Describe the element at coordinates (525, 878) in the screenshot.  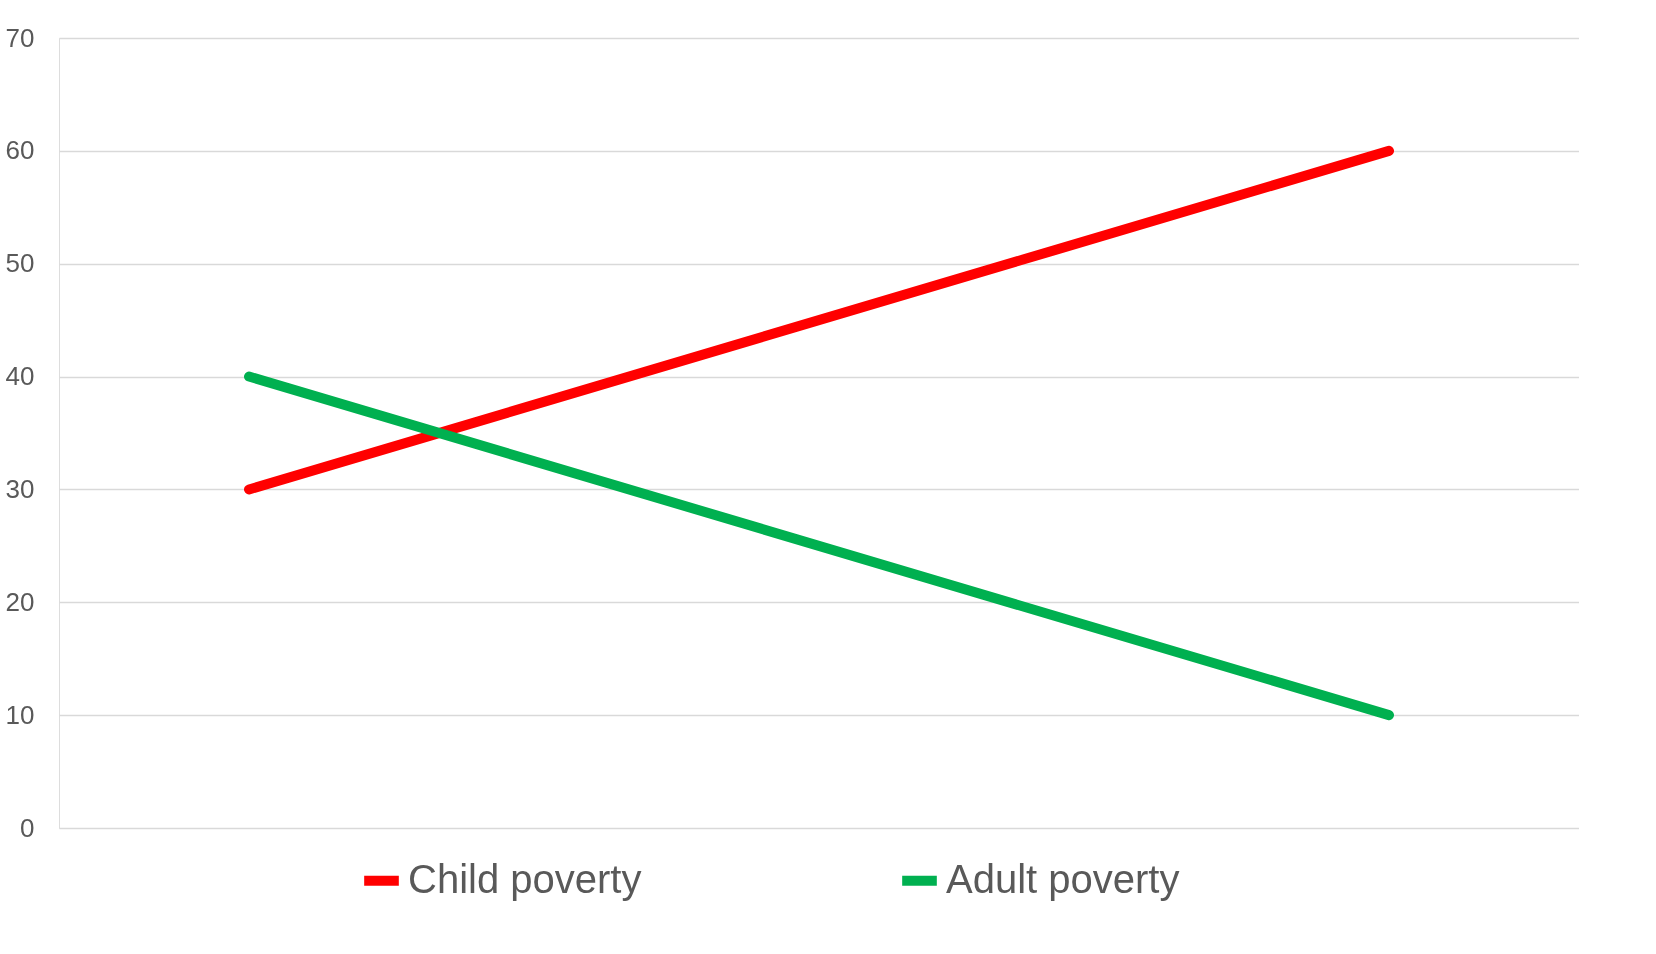
I see `legend-label: Child poverty` at that location.